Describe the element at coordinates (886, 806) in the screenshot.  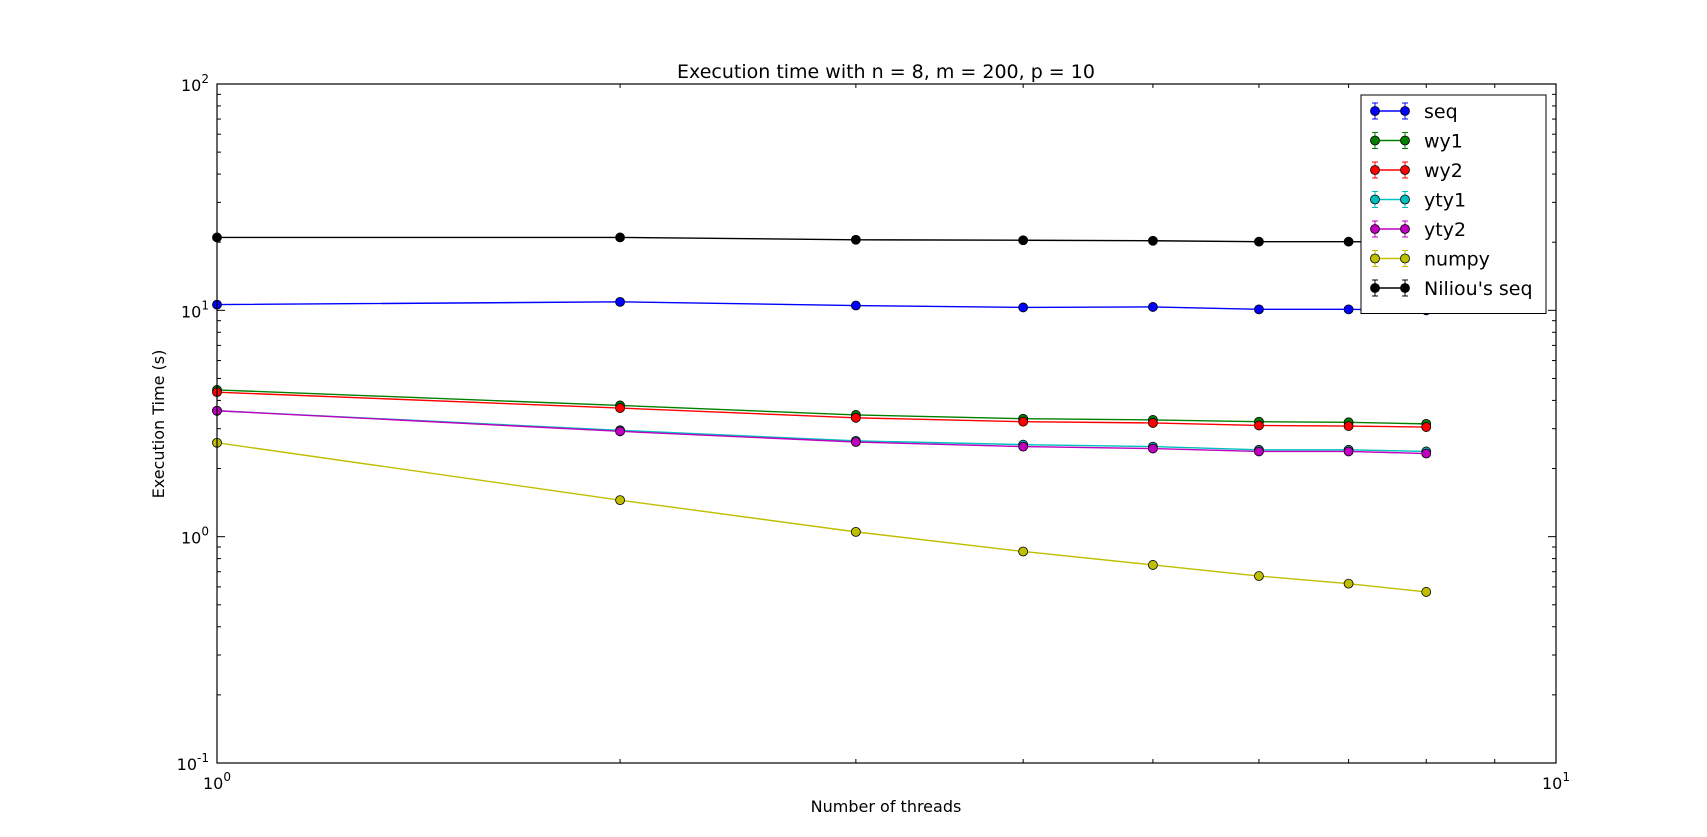
I see `x-axis-label: Number of threads` at that location.